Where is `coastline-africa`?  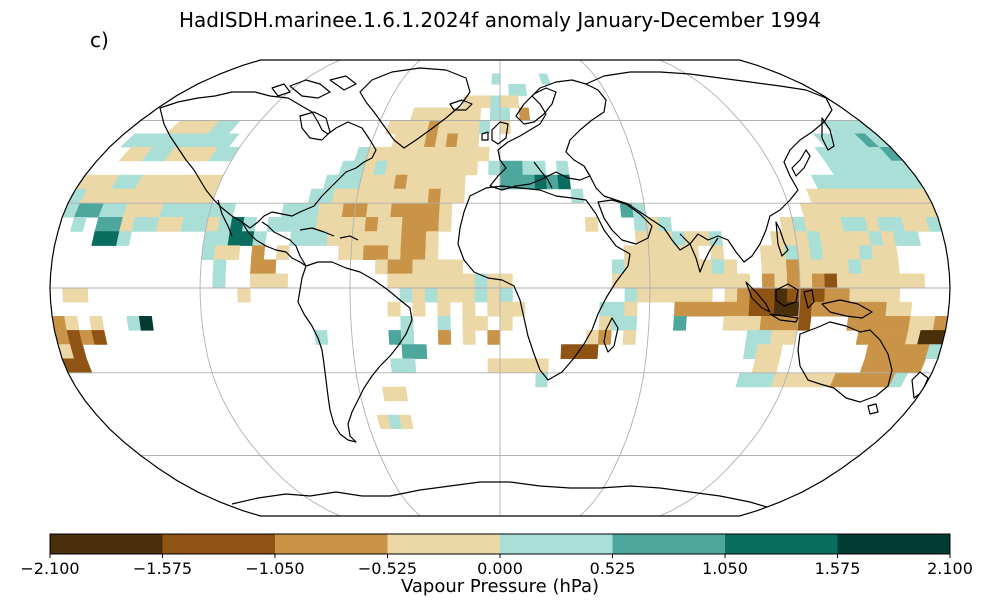
coastline-africa is located at coordinates (544, 283).